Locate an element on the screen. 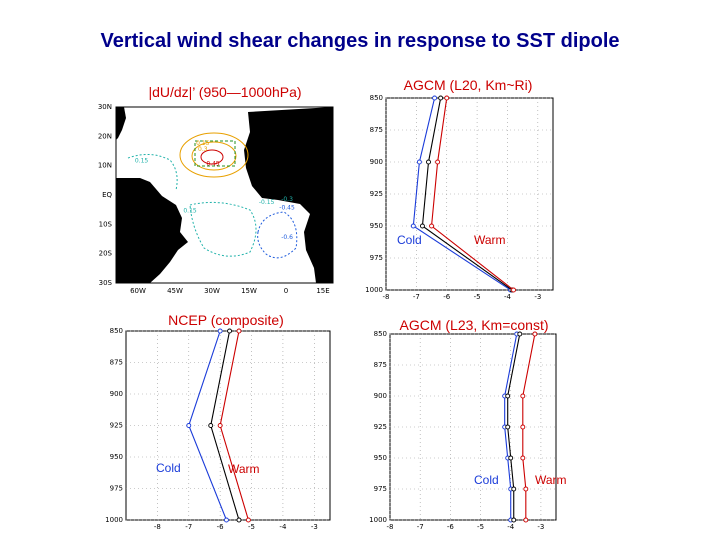  map-xtick: 30W is located at coordinates (212, 291).